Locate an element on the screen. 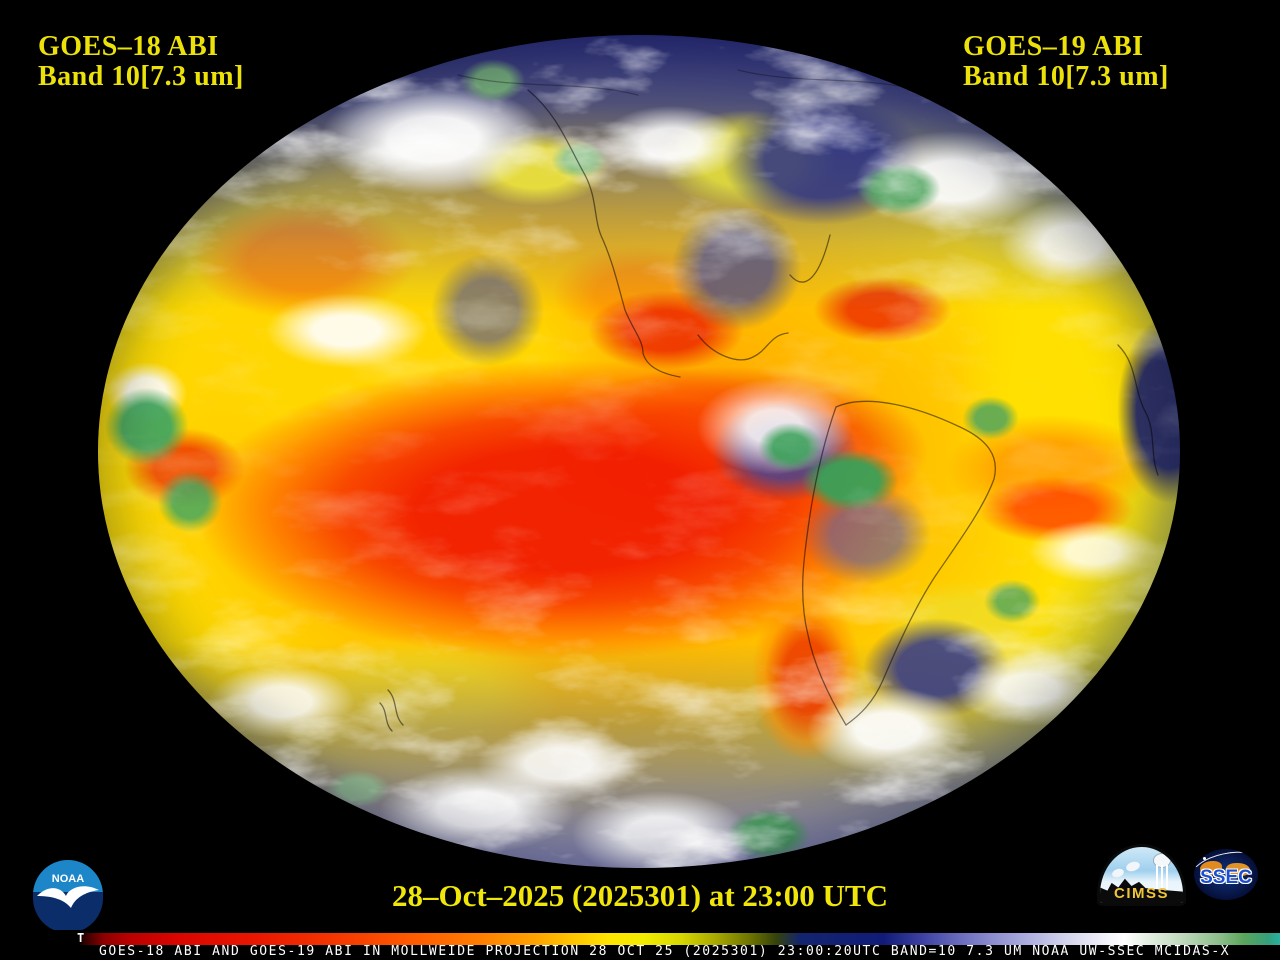 The height and width of the screenshot is (960, 1280). noaa-logo-icon: NOAA is located at coordinates (68, 896).